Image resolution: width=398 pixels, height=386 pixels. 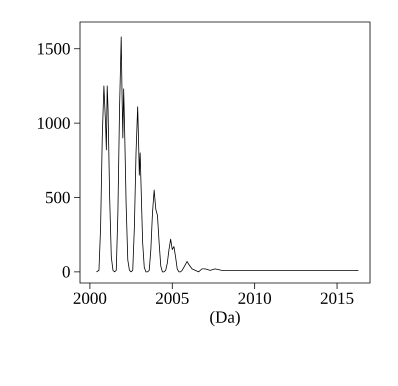 What do you see at coordinates (58, 198) in the screenshot?
I see `y-tick-label: 500` at bounding box center [58, 198].